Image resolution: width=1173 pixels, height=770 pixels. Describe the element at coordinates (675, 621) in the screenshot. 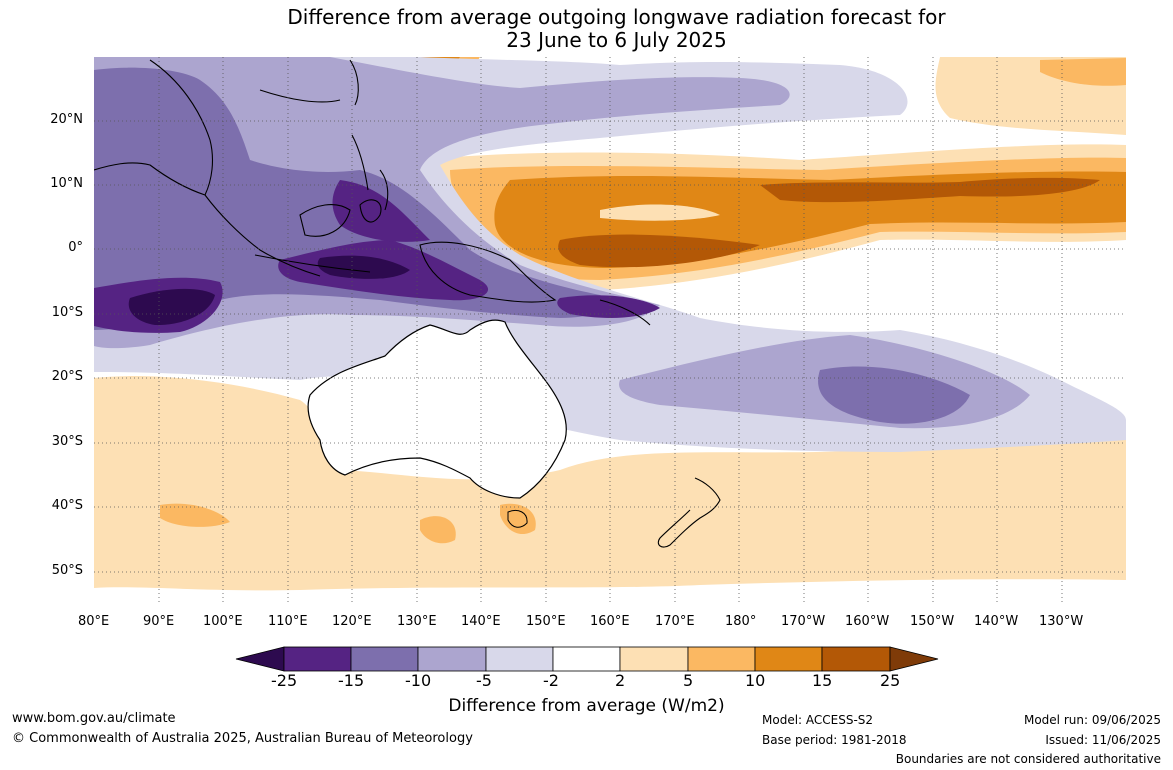

I see `lon-label: 170°E` at that location.